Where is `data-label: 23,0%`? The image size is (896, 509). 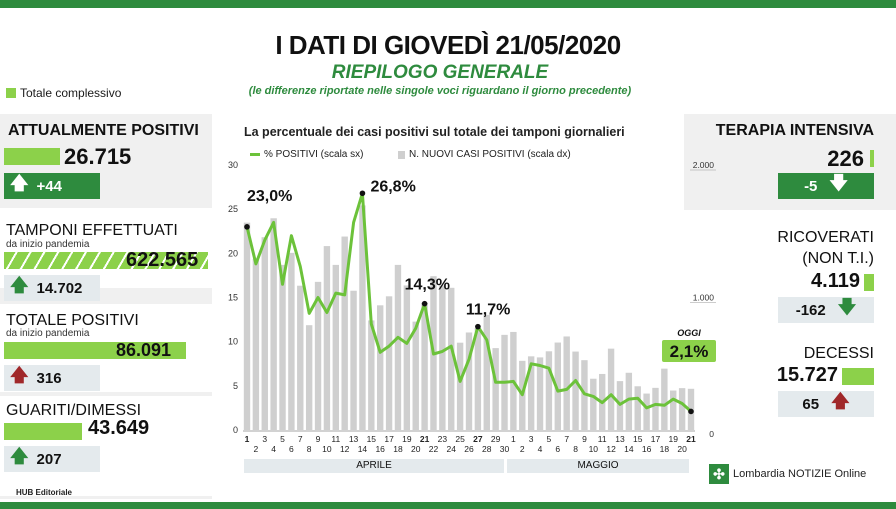
data-label: 23,0% is located at coordinates (269, 196).